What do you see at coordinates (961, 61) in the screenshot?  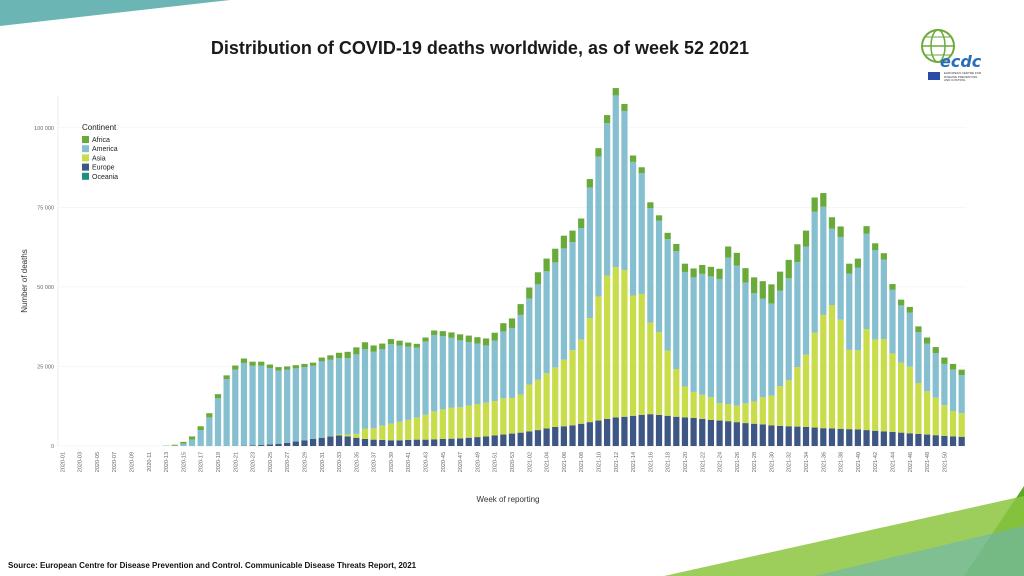 I see `logo-text: ecdc` at bounding box center [961, 61].